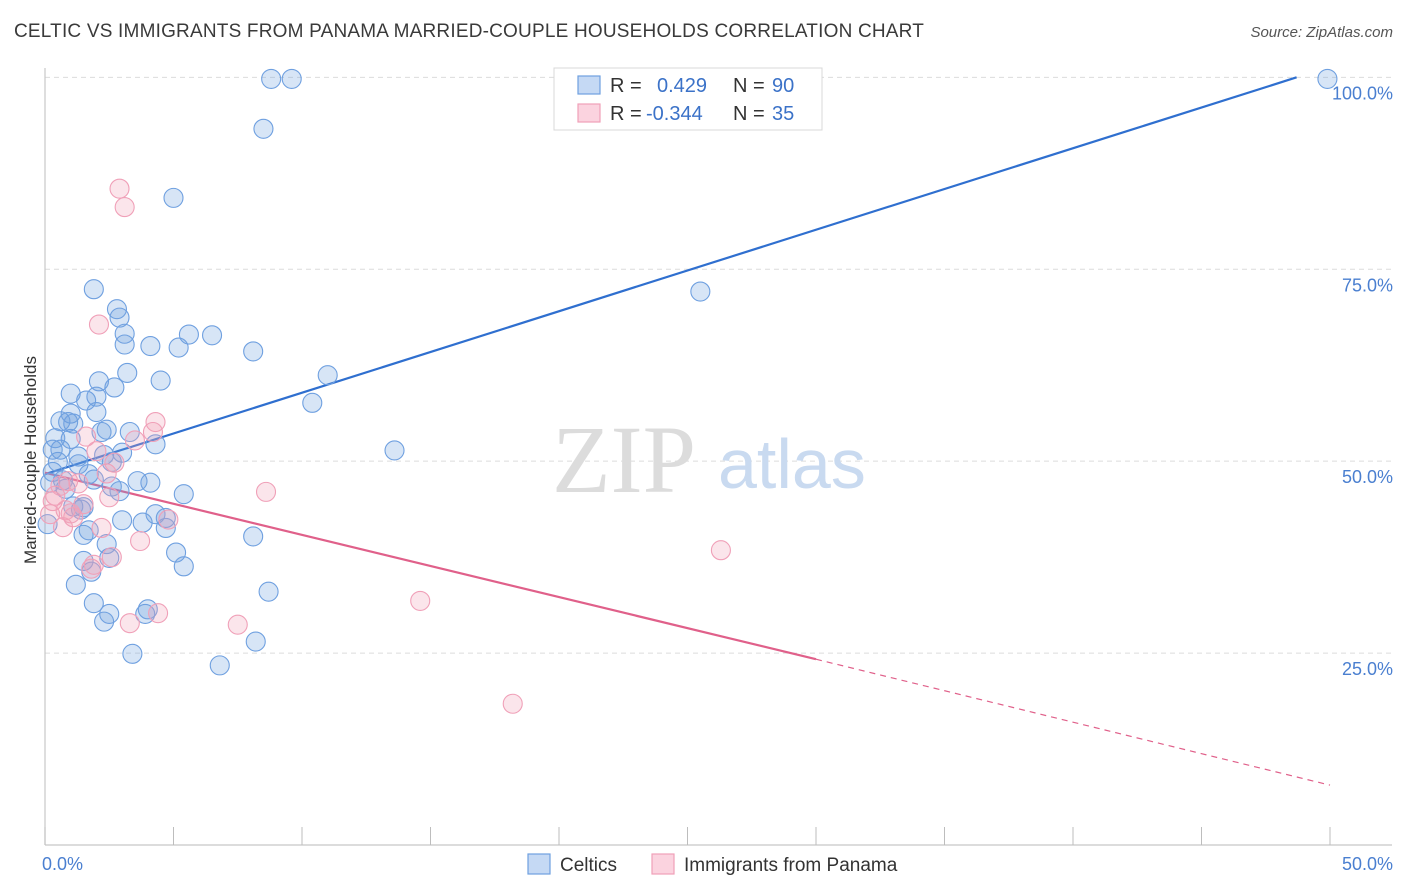 The height and width of the screenshot is (892, 1406). What do you see at coordinates (589, 113) in the screenshot?
I see `legend-swatch-panama` at bounding box center [589, 113].